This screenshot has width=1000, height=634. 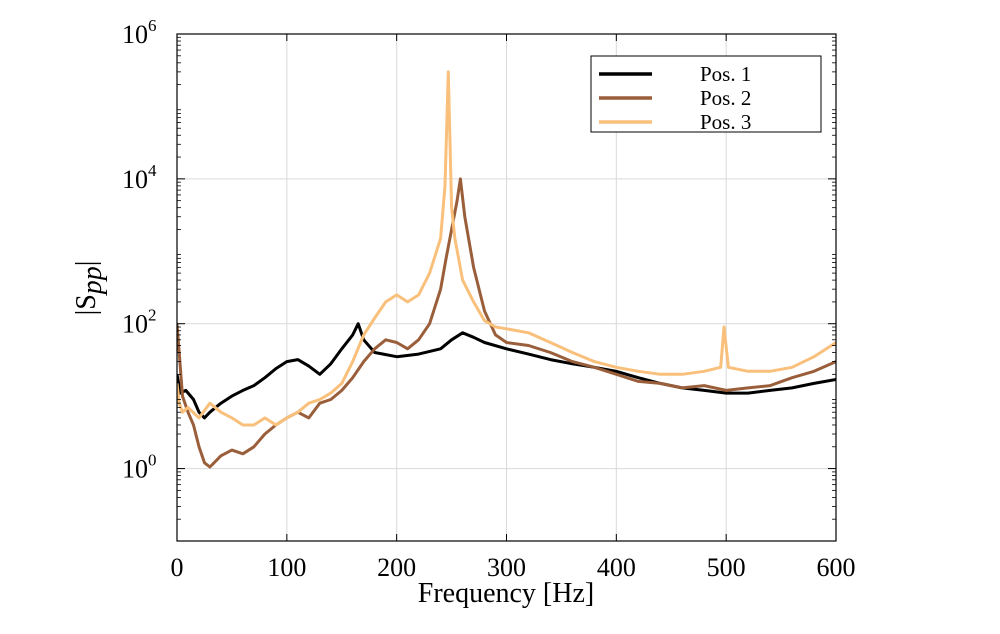 What do you see at coordinates (286, 567) in the screenshot?
I see `x-tick-label: 100` at bounding box center [286, 567].